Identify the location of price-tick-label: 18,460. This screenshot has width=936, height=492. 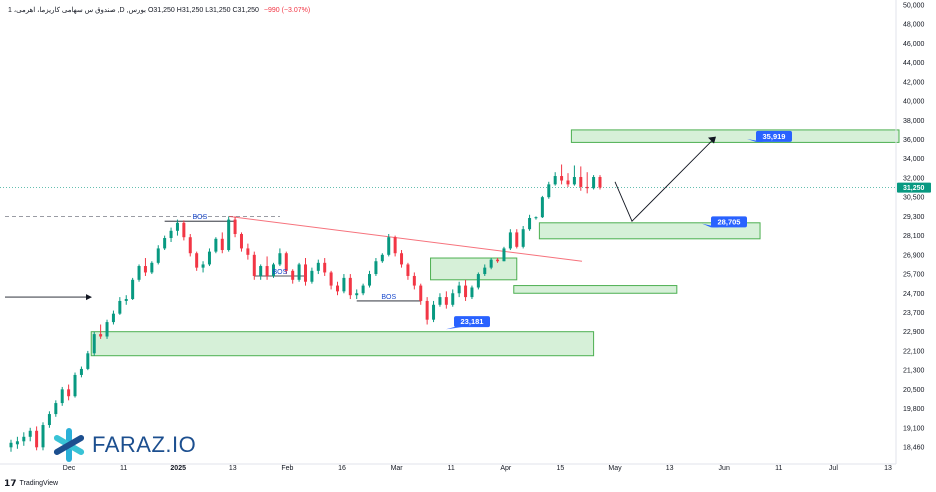
(914, 448).